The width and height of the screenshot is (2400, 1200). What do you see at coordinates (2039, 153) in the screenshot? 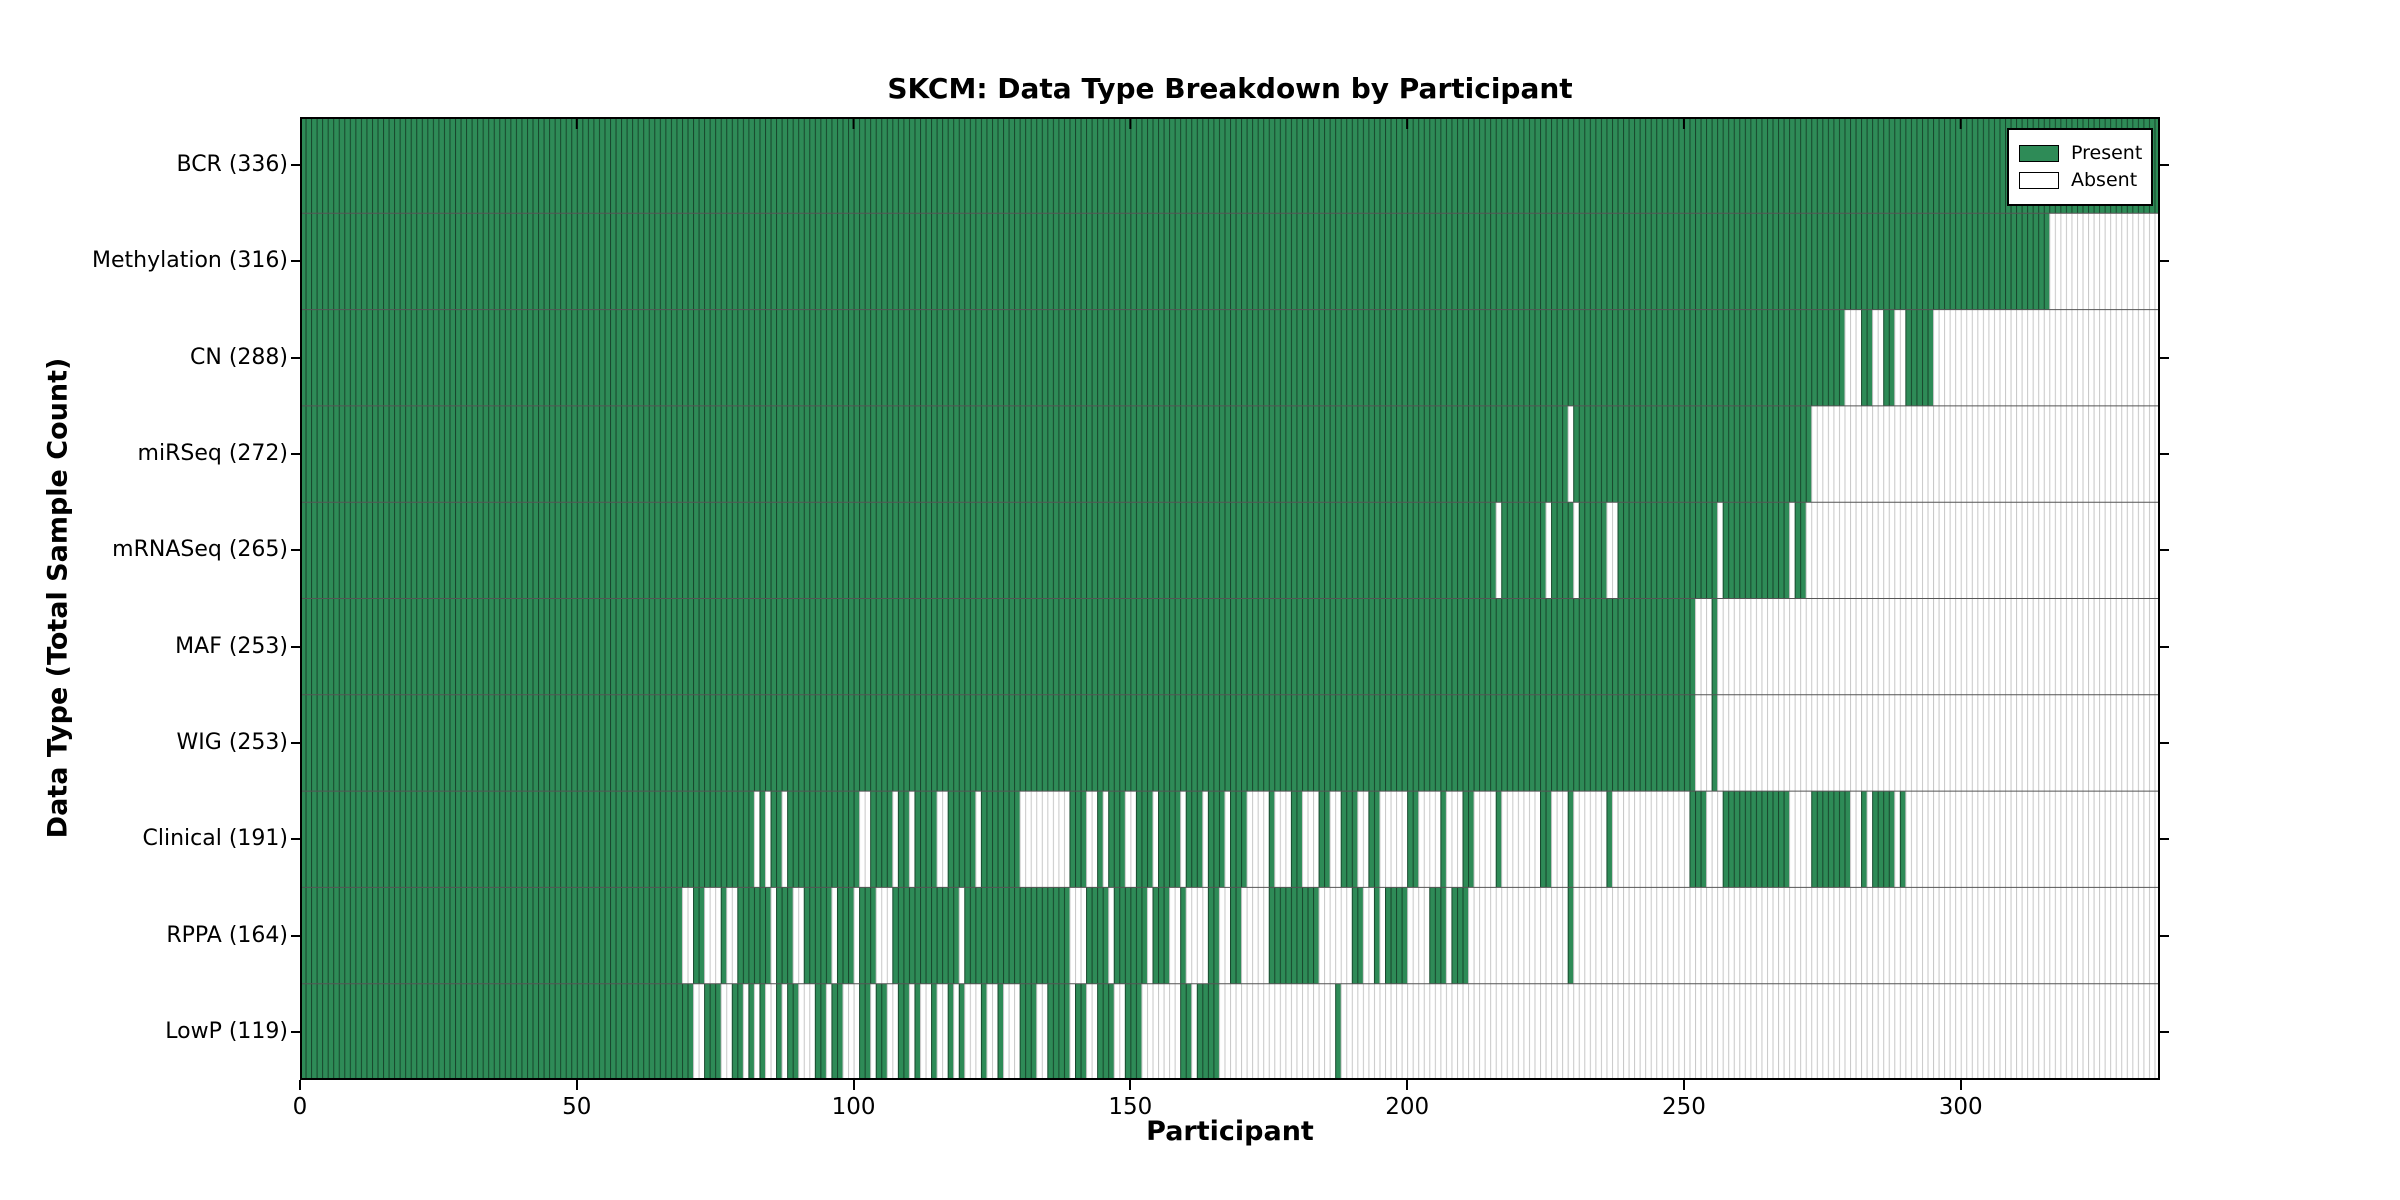
I see `legend-swatch-present` at bounding box center [2039, 153].